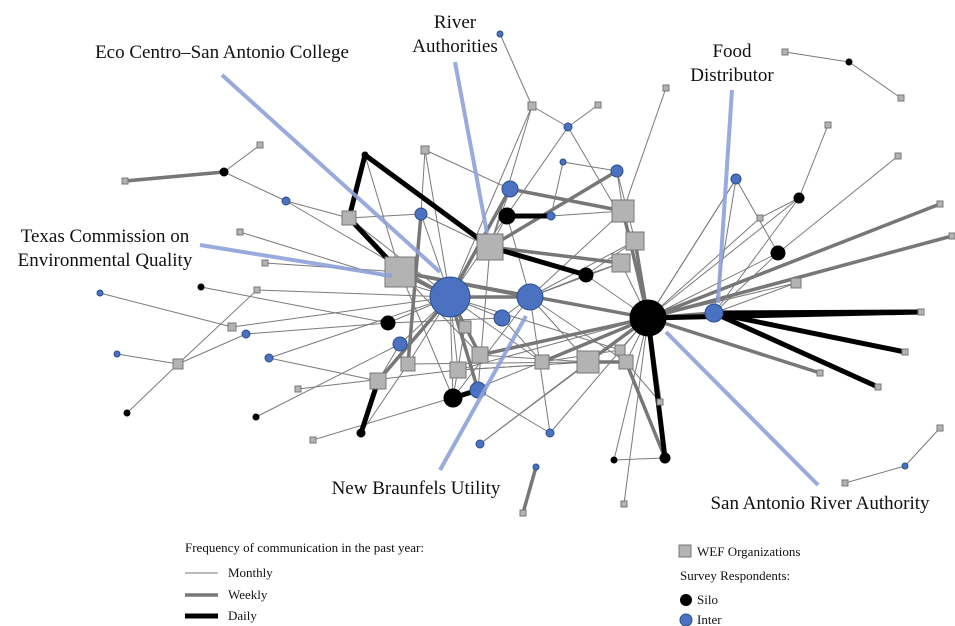  Describe the element at coordinates (455, 22) in the screenshot. I see `annotation: River` at that location.